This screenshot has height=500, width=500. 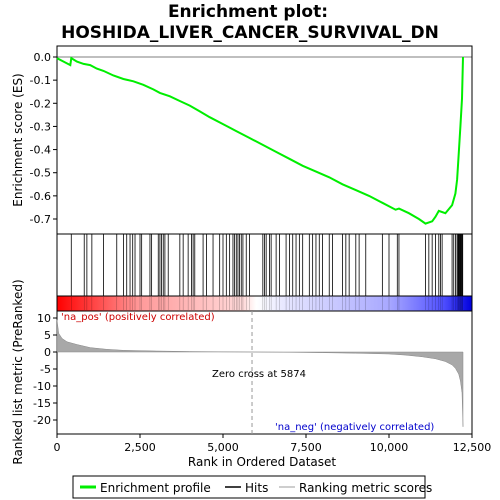 What do you see at coordinates (248, 12) in the screenshot?
I see `chart-title-line1: Enrichment plot:` at bounding box center [248, 12].